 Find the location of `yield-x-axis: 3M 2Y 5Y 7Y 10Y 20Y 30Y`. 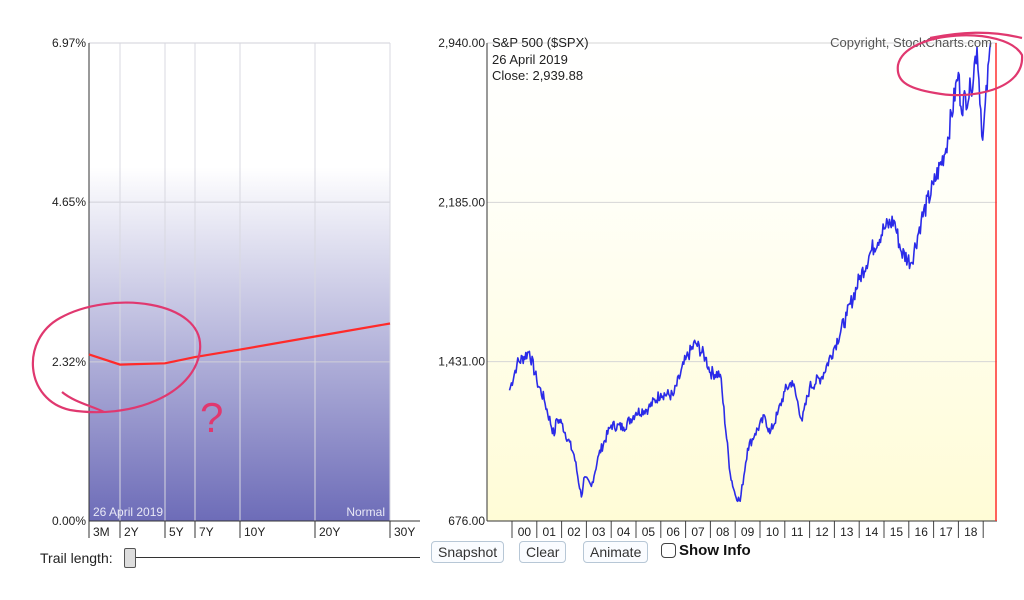

yield-x-axis: 3M 2Y 5Y 7Y 10Y 20Y 30Y is located at coordinates (251, 530).